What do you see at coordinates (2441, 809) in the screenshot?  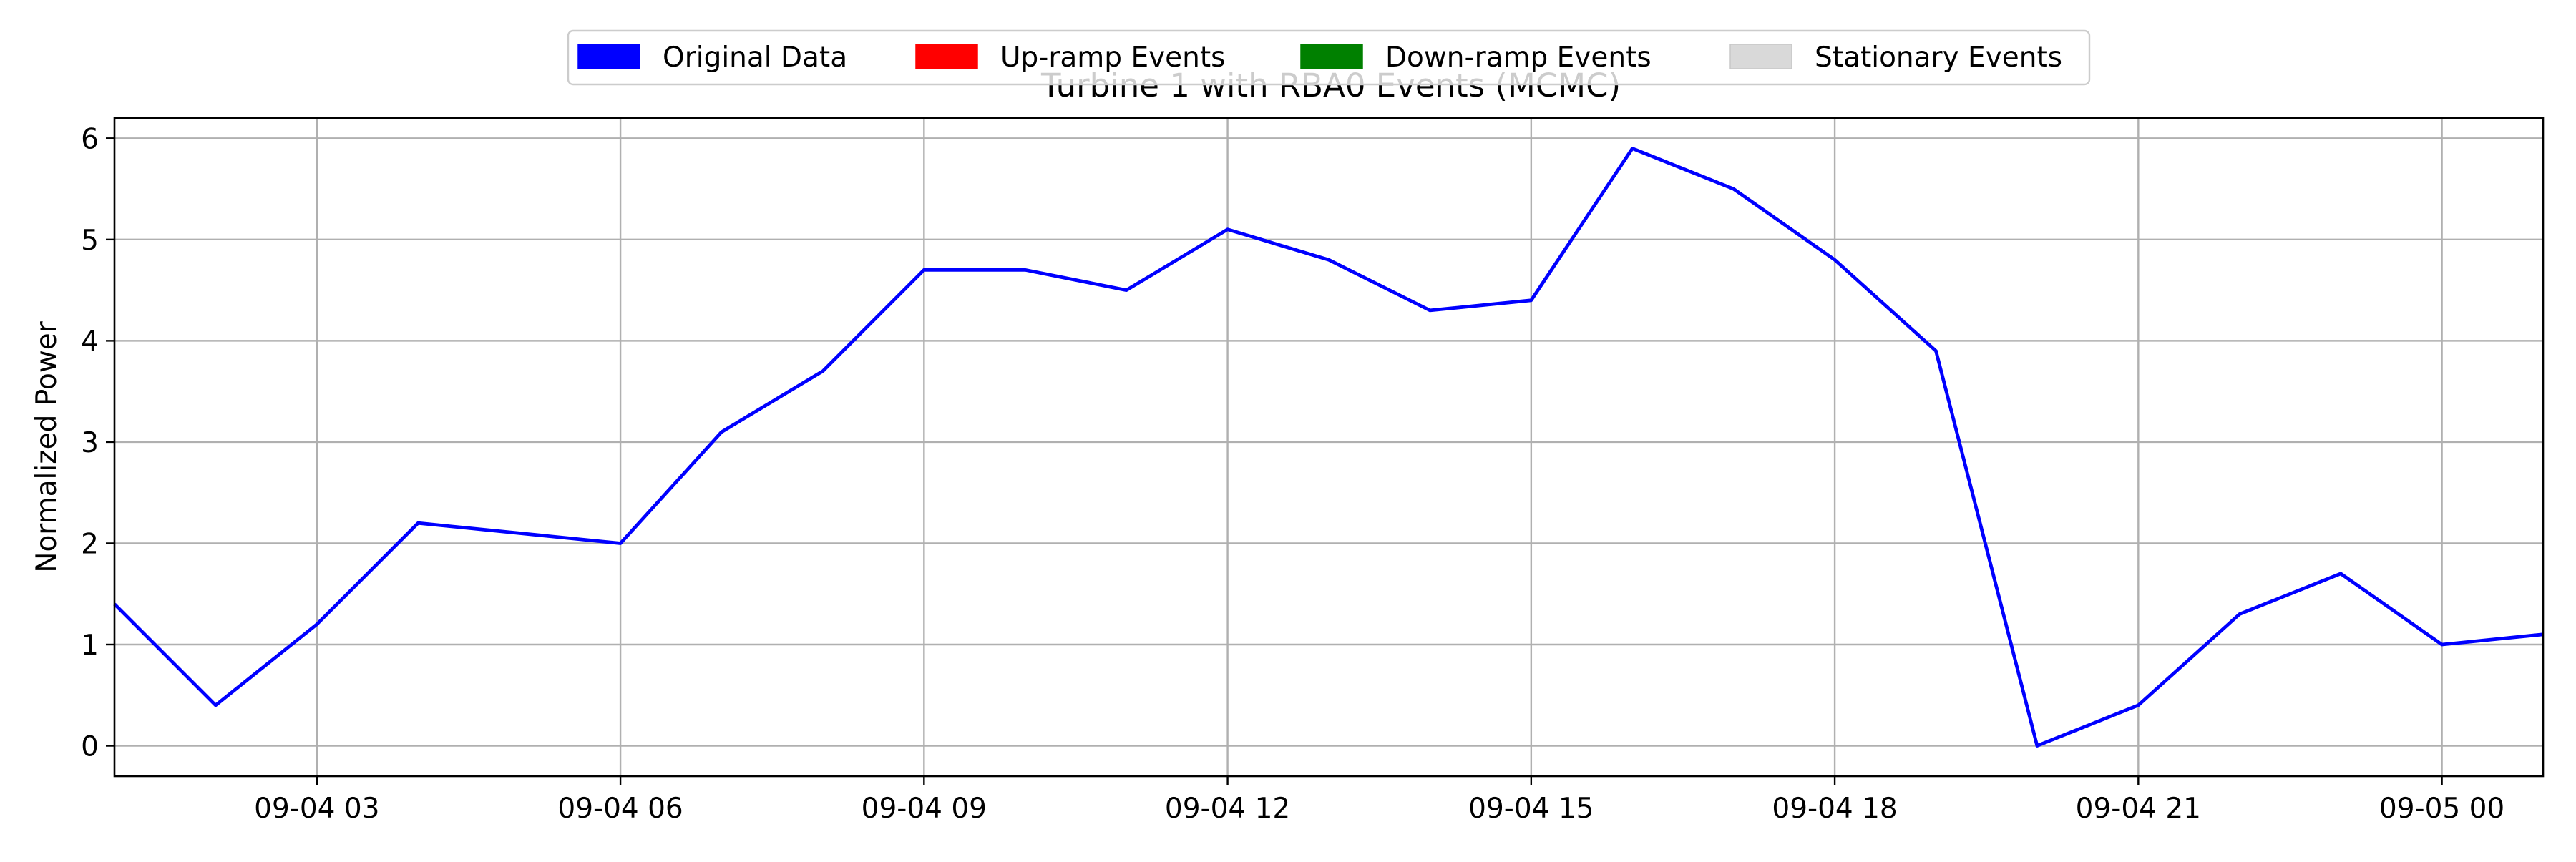 I see `x-tick-label: 09-05 00` at bounding box center [2441, 809].